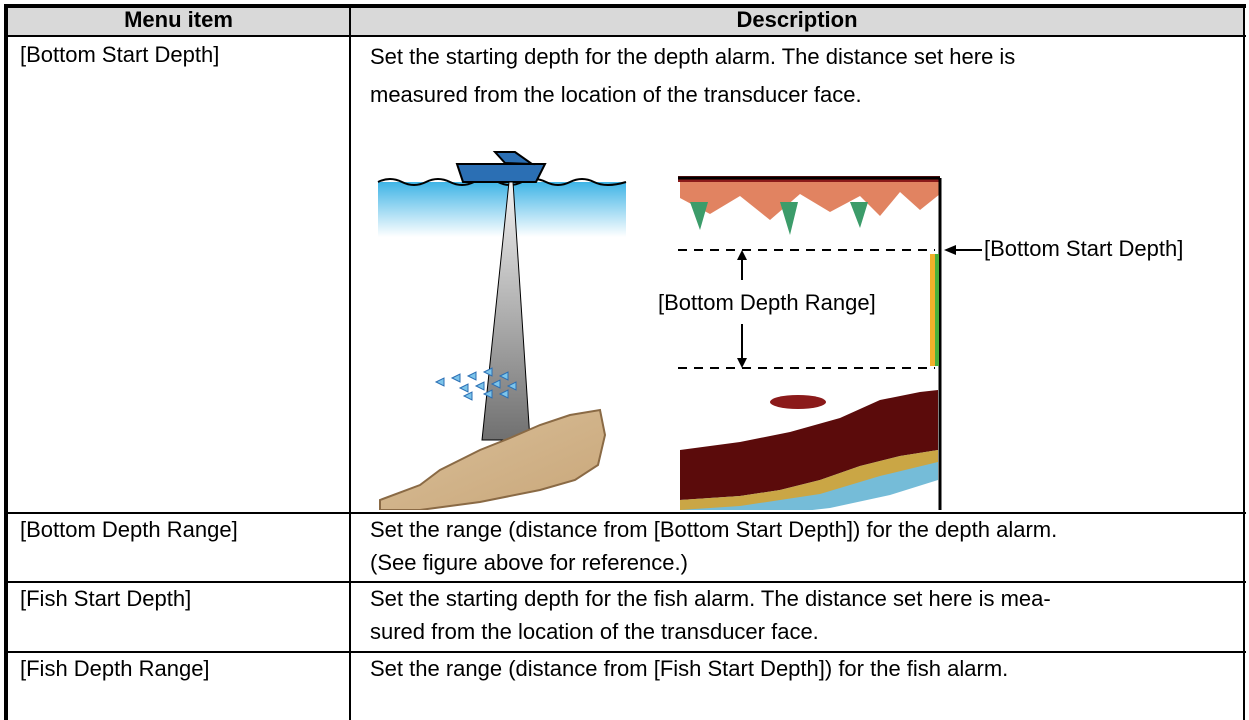 This screenshot has width=1249, height=720. What do you see at coordinates (129, 529) in the screenshot?
I see `menu-item: [Bottom Depth Range]` at bounding box center [129, 529].